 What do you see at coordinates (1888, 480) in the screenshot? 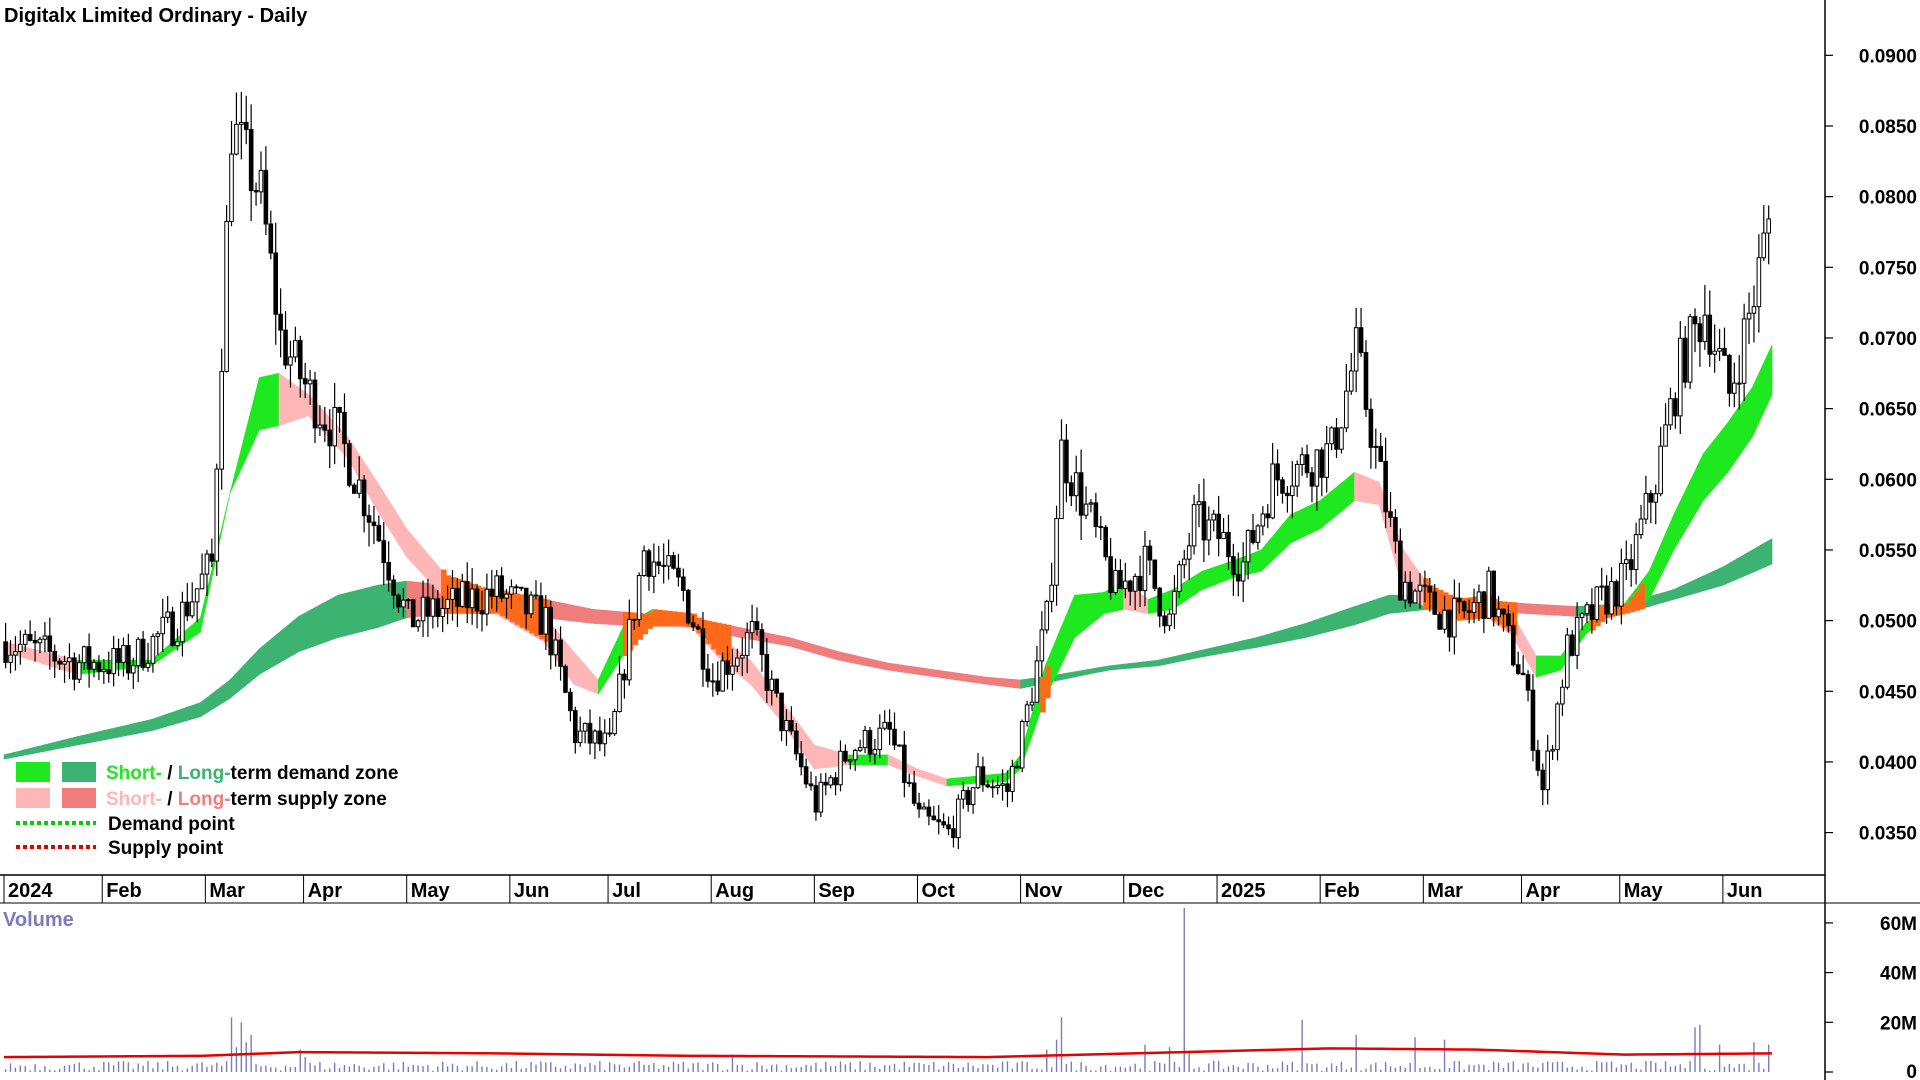
I see `price-tick-label: 0.0600` at bounding box center [1888, 480].